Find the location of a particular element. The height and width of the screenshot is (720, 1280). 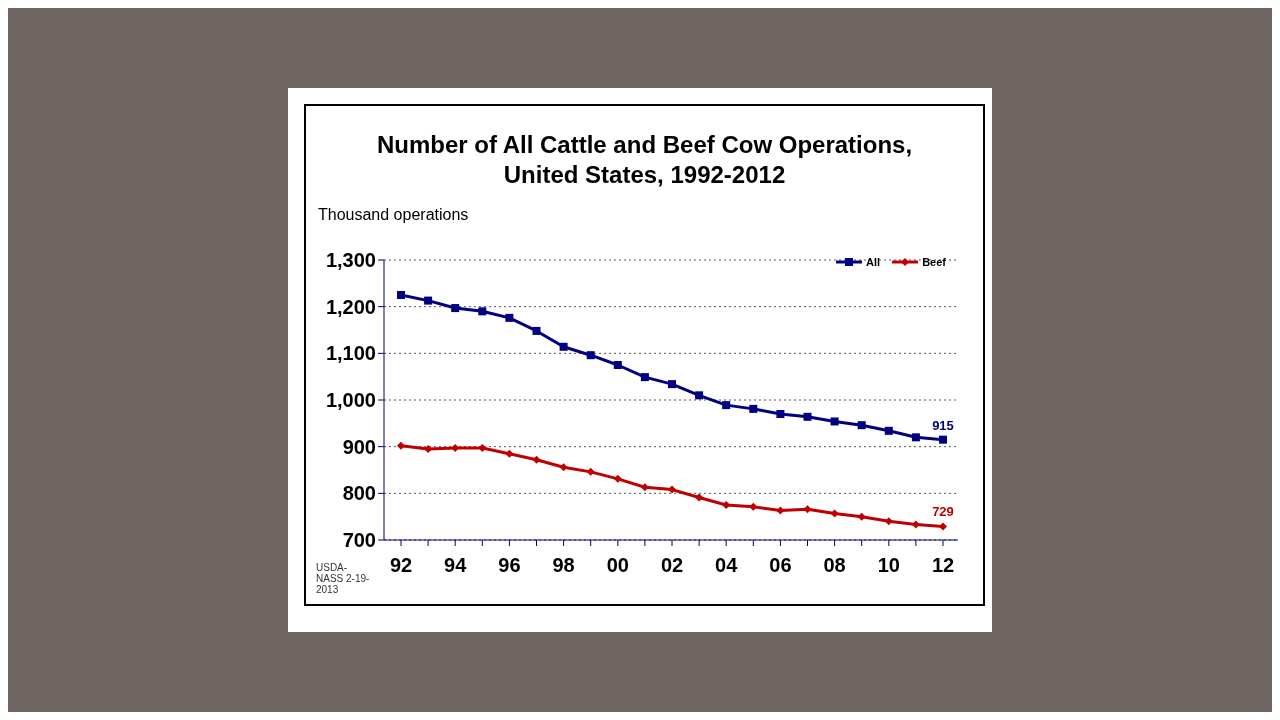

data-label: 915 is located at coordinates (943, 425).